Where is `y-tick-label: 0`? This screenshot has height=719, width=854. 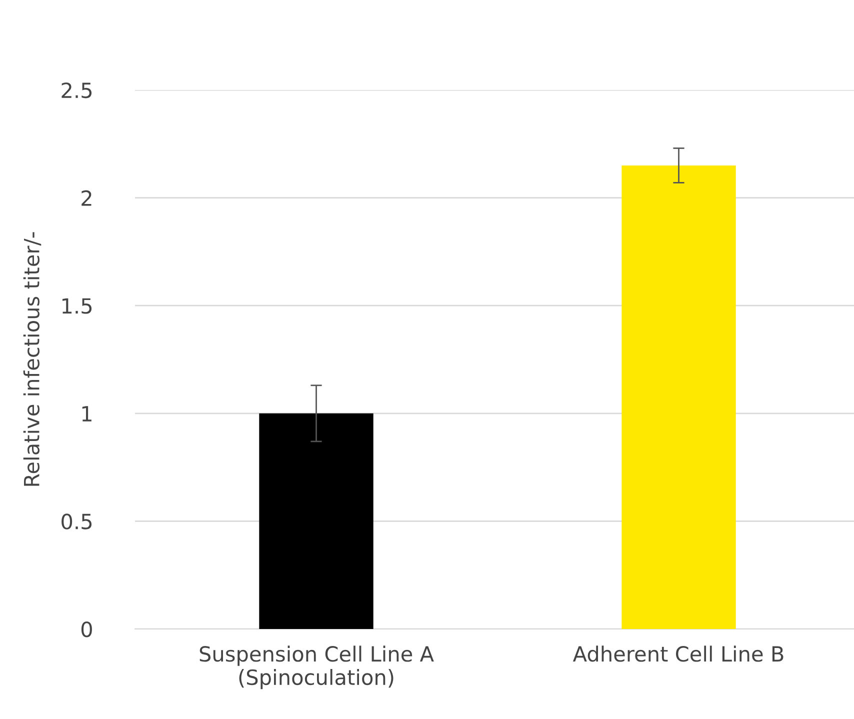 y-tick-label: 0 is located at coordinates (86, 629).